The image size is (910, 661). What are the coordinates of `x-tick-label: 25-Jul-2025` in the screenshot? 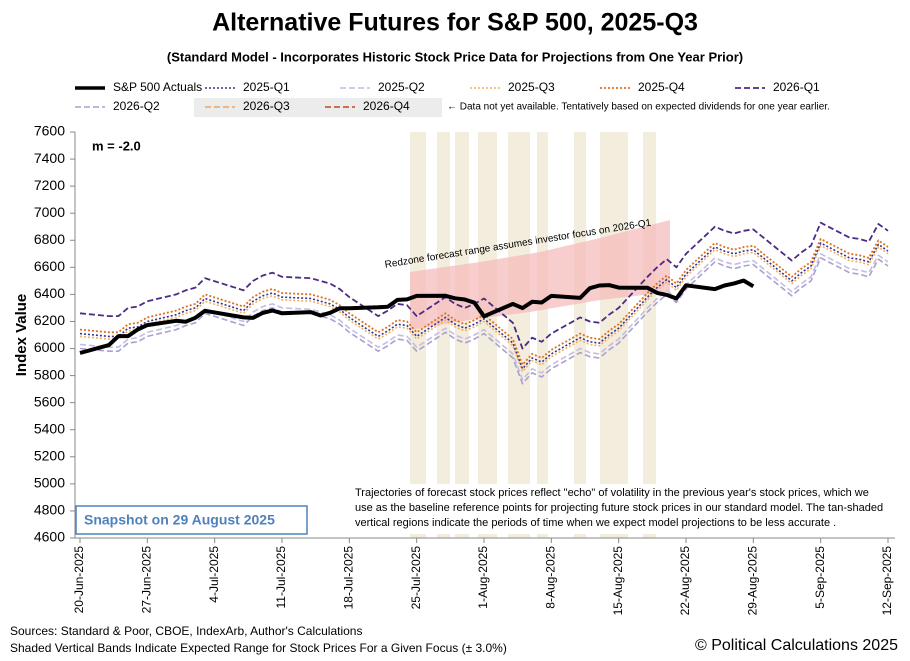 It's located at (416, 578).